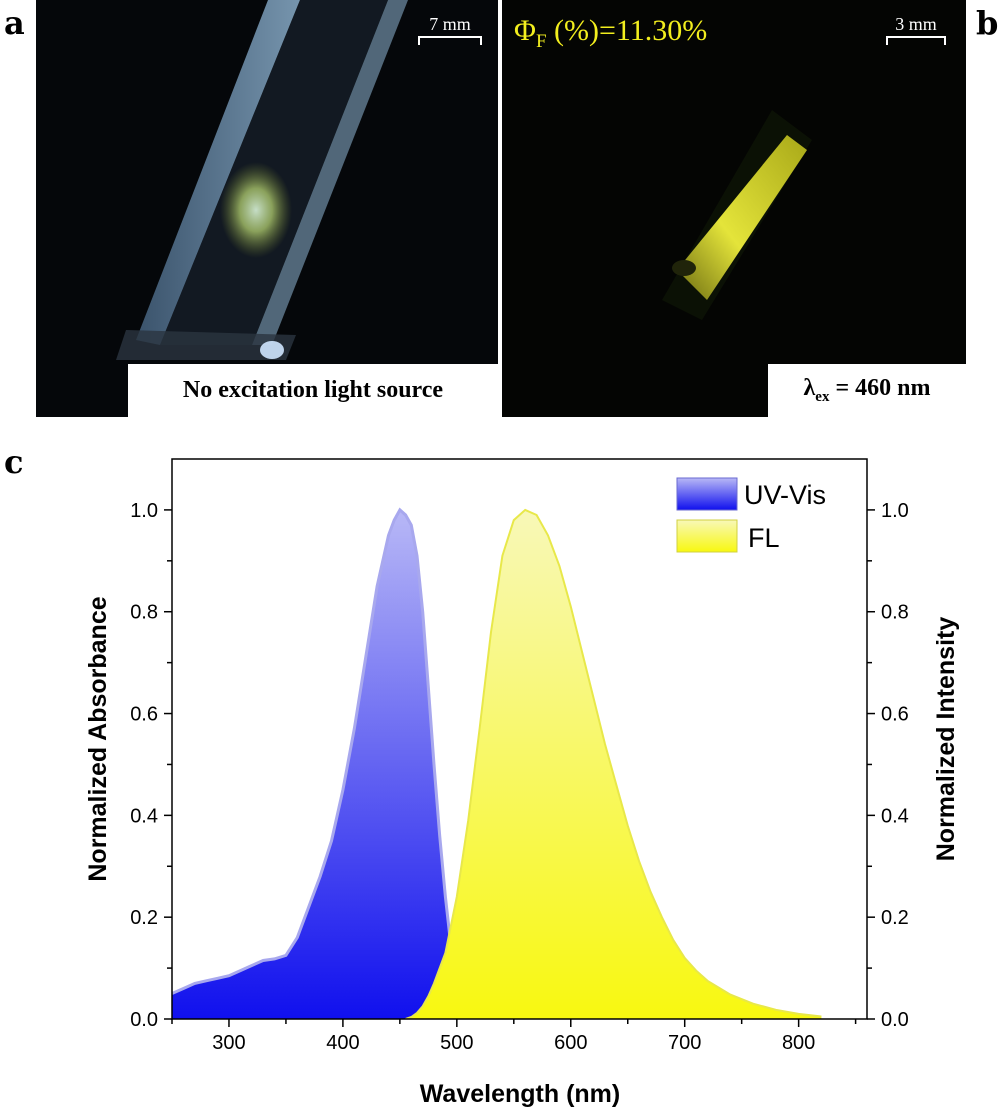 This screenshot has height=1119, width=1000. What do you see at coordinates (895, 1020) in the screenshot?
I see `y-right-tick-label: 0.0` at bounding box center [895, 1020].